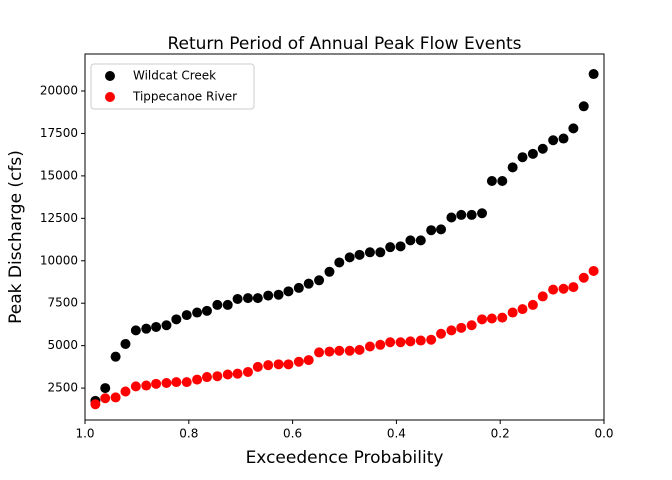 The width and height of the screenshot is (672, 480). I want to click on x-tick-label: 0.0, so click(603, 434).